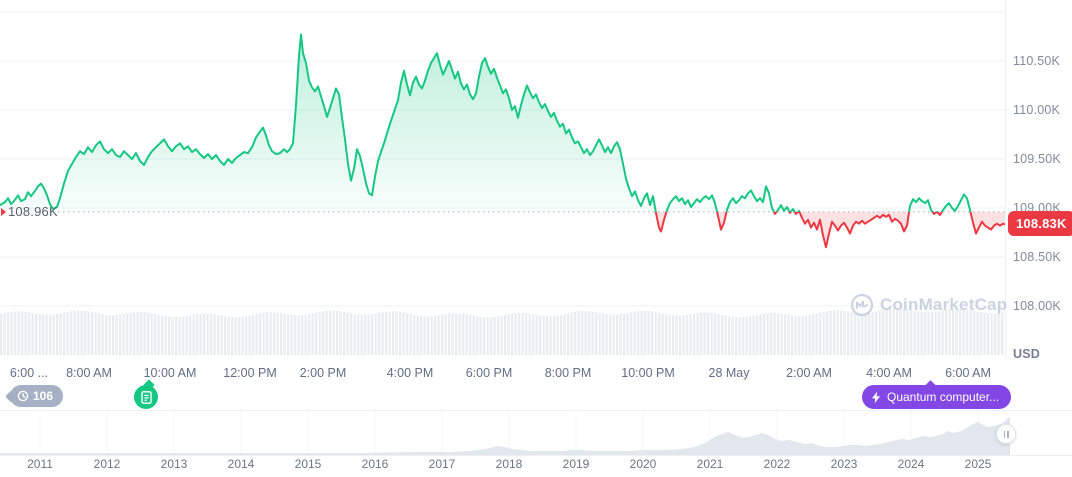  Describe the element at coordinates (509, 464) in the screenshot. I see `year-label: 2018` at that location.